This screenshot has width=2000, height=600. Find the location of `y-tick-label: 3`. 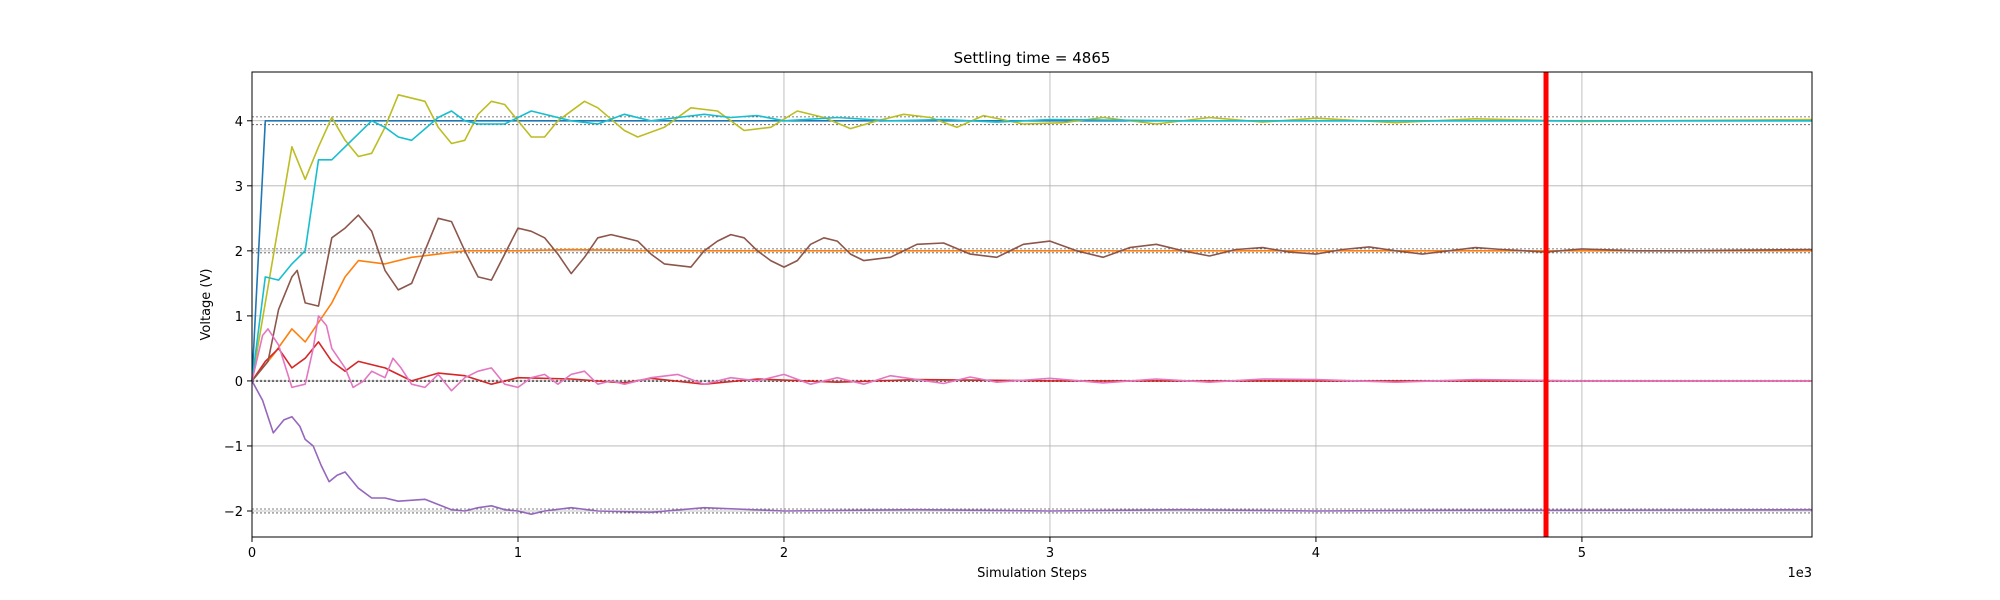

y-tick-label: 3 is located at coordinates (239, 187).